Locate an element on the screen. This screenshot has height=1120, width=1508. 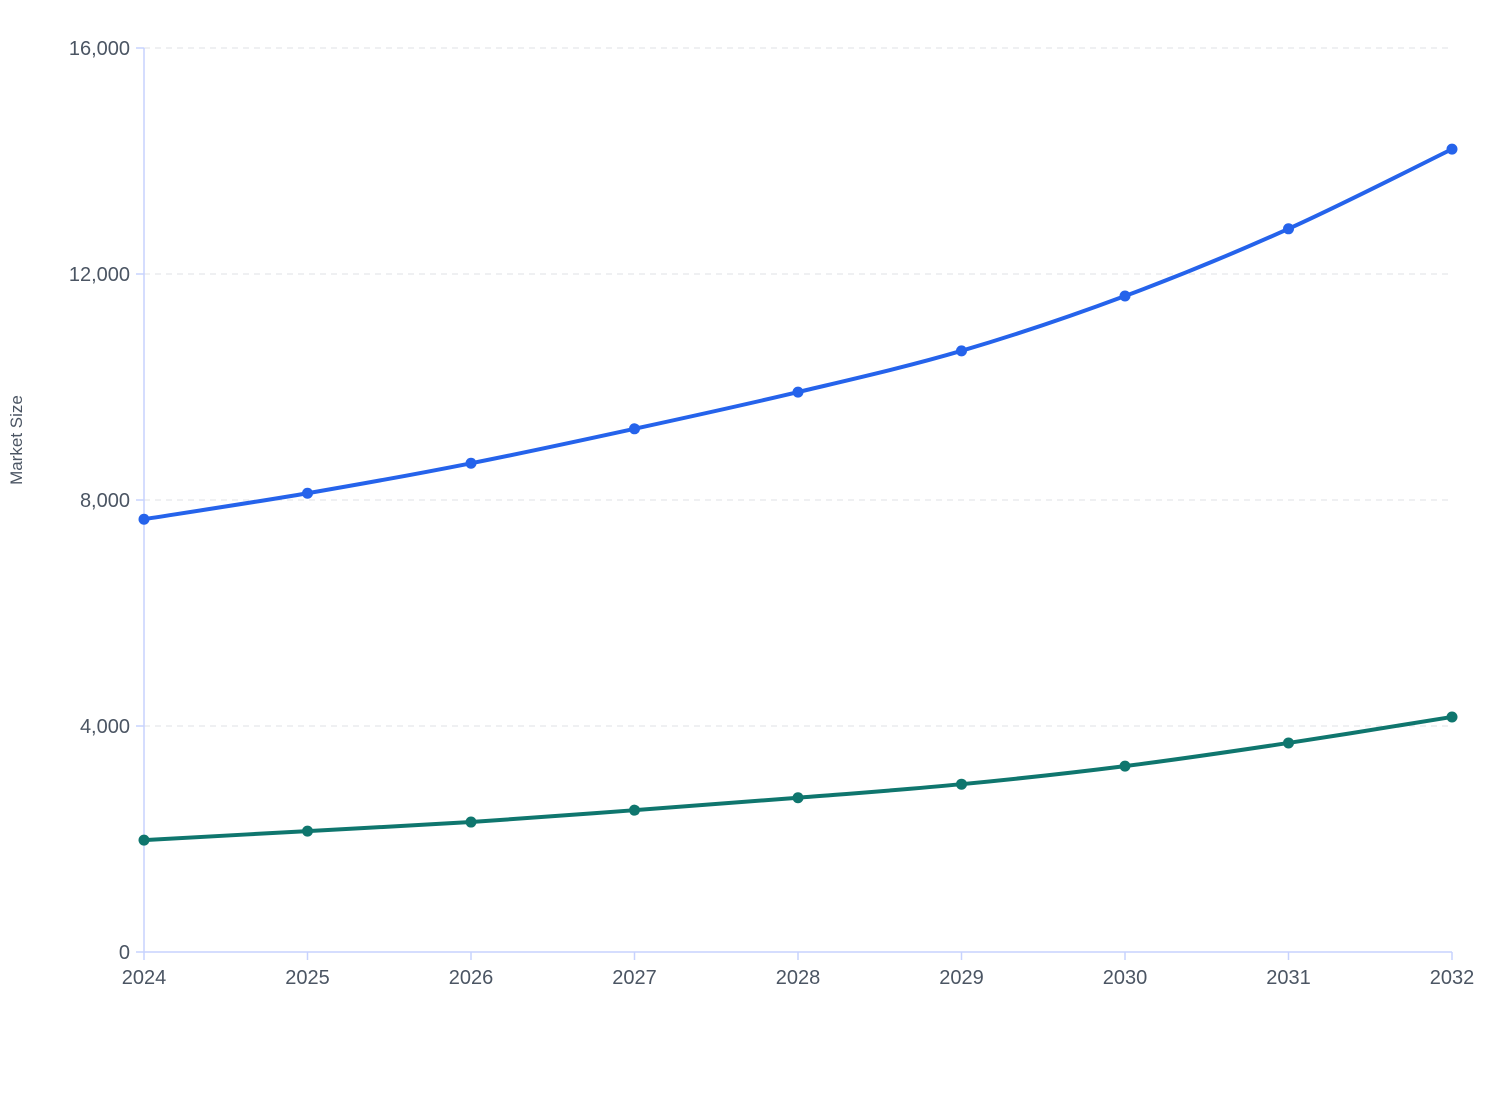
x-tick-label: 2031 is located at coordinates (1288, 978).